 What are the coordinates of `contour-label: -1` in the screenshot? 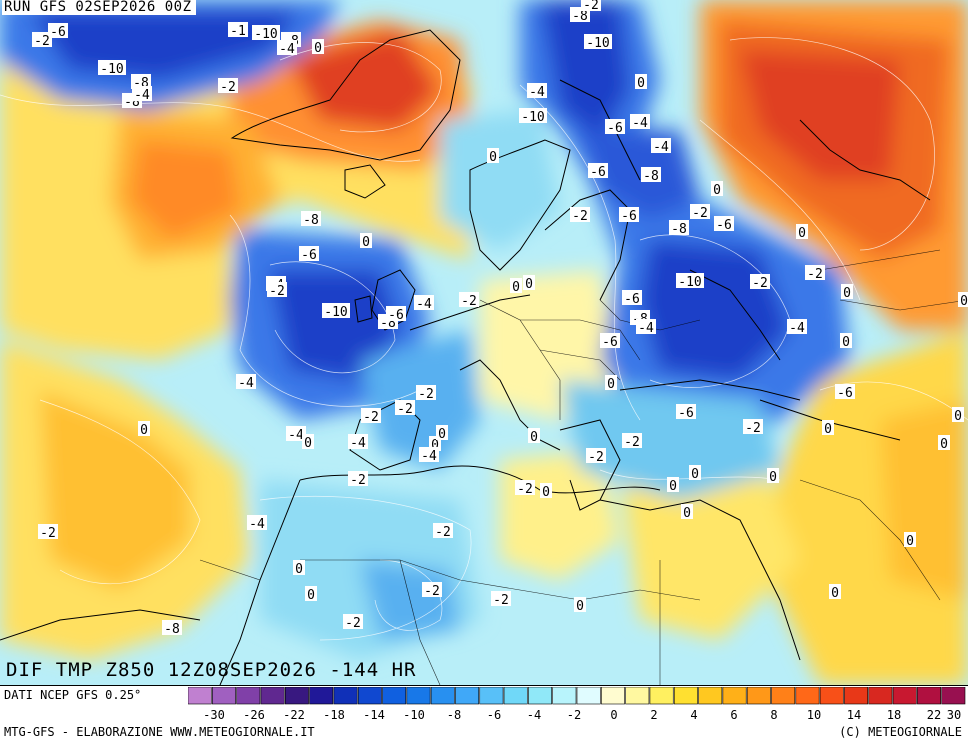 It's located at (238, 30).